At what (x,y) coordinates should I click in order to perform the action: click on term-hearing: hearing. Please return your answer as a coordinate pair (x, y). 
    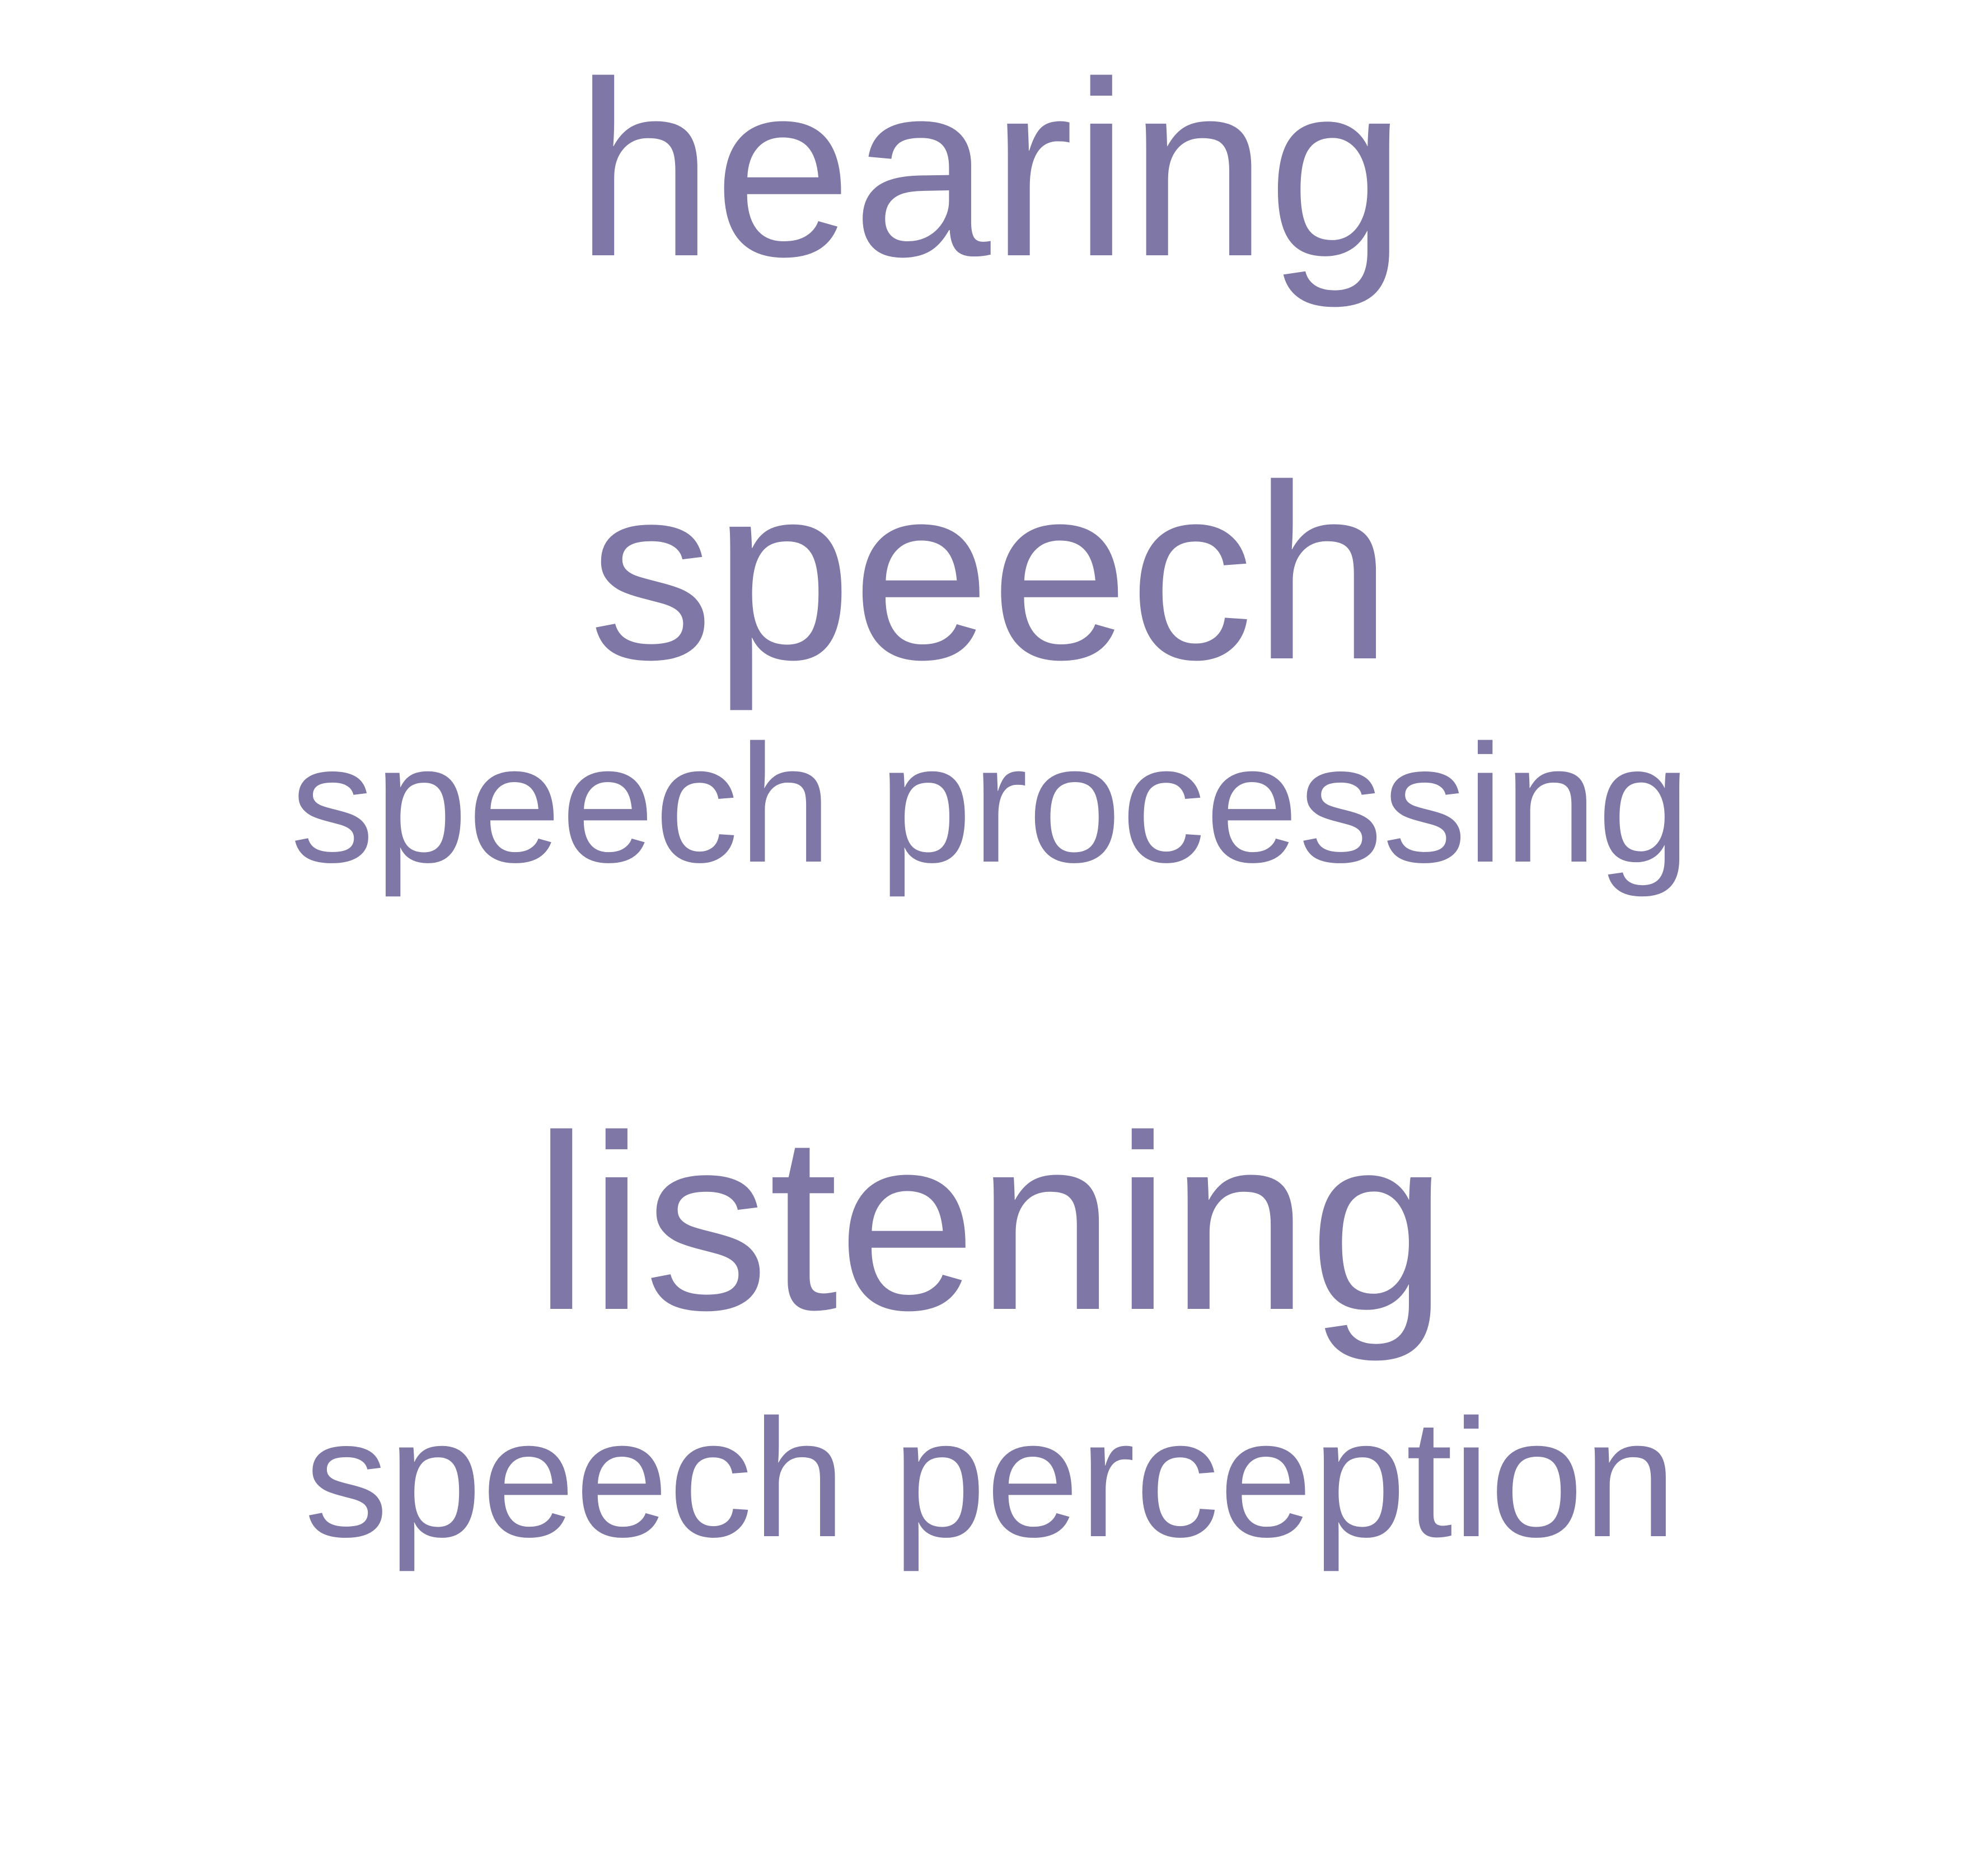
    Looking at the image, I should click on (990, 169).